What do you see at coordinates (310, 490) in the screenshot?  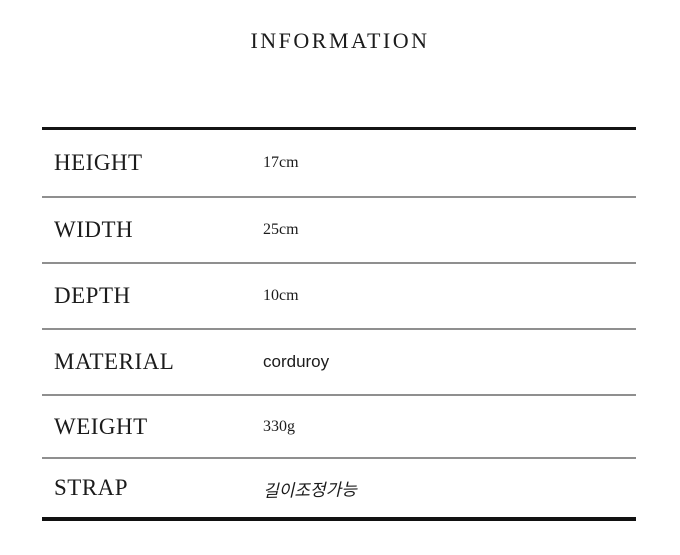 I see `row-value: 길이조정가능` at bounding box center [310, 490].